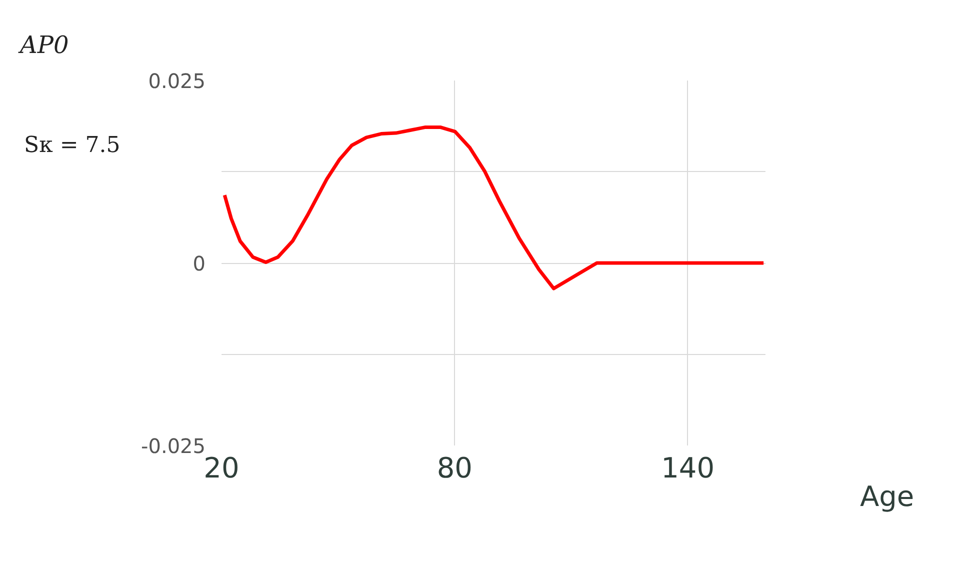 Image resolution: width=953 pixels, height=585 pixels. I want to click on x-axis-title: Age, so click(887, 497).